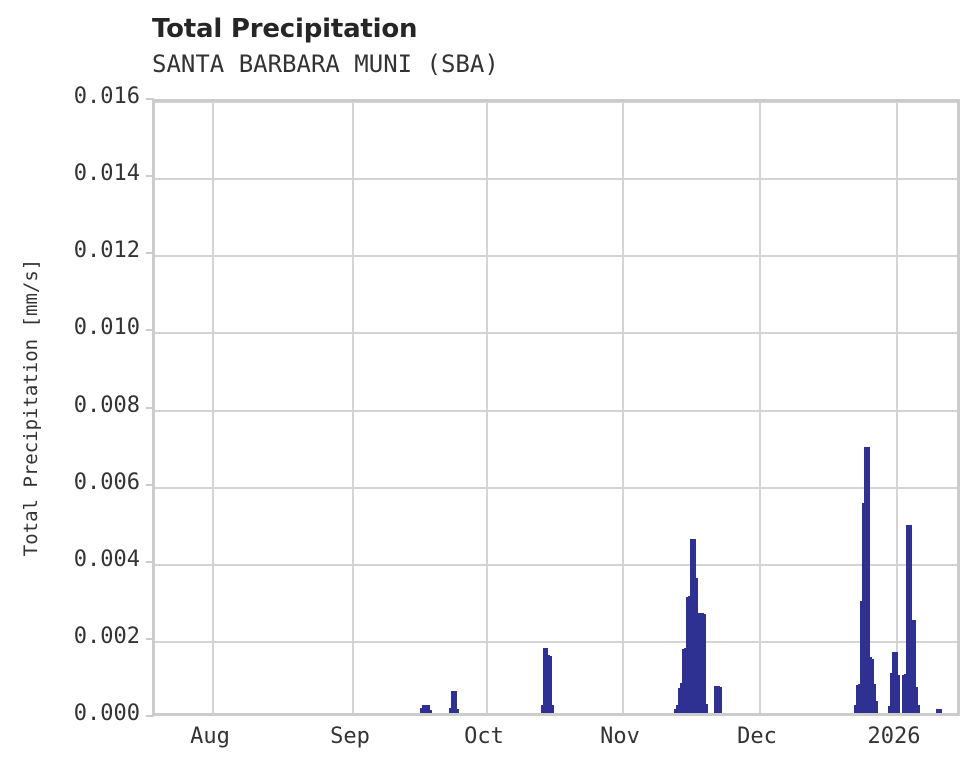  I want to click on y-axis-tick-label: 0.012, so click(106, 251).